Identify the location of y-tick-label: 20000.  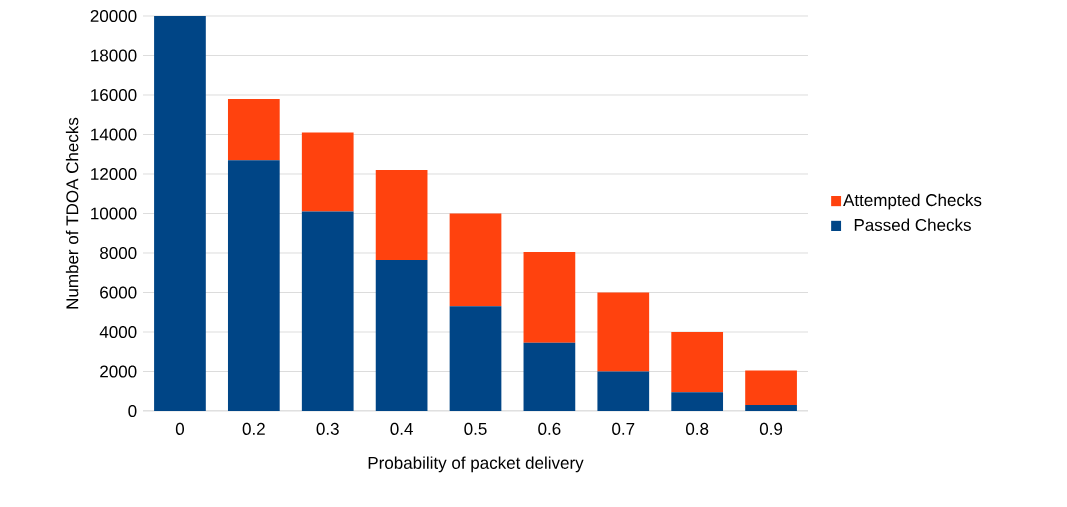
(113, 16).